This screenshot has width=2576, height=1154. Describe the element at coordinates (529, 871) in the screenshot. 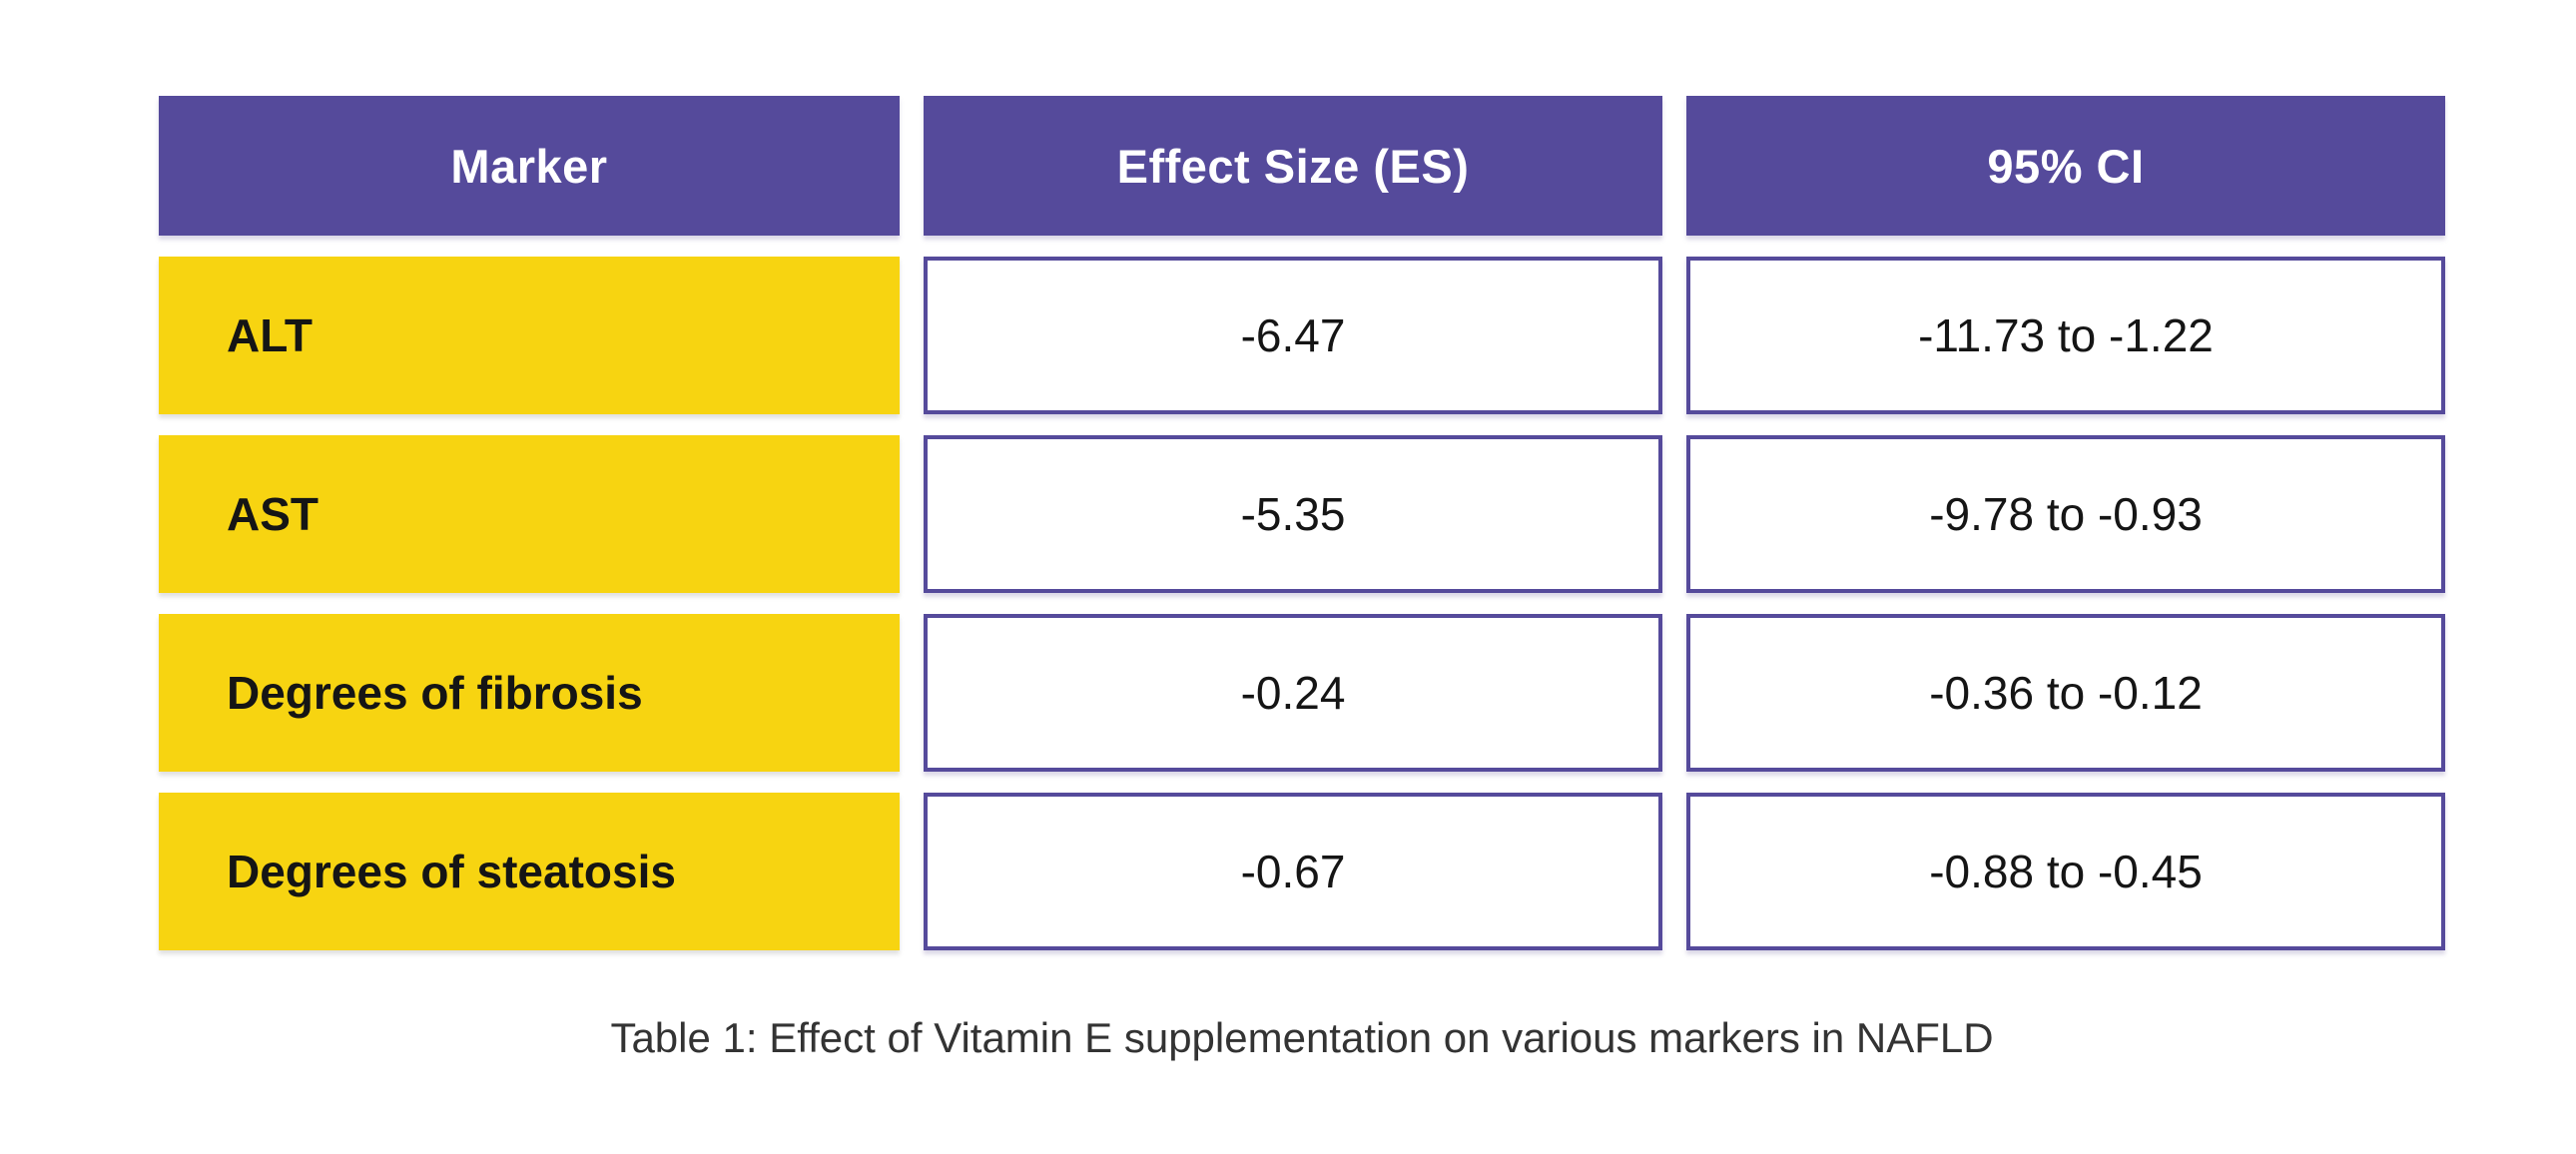

I see `marker-cell-steatosis: Degrees of steatosis` at that location.